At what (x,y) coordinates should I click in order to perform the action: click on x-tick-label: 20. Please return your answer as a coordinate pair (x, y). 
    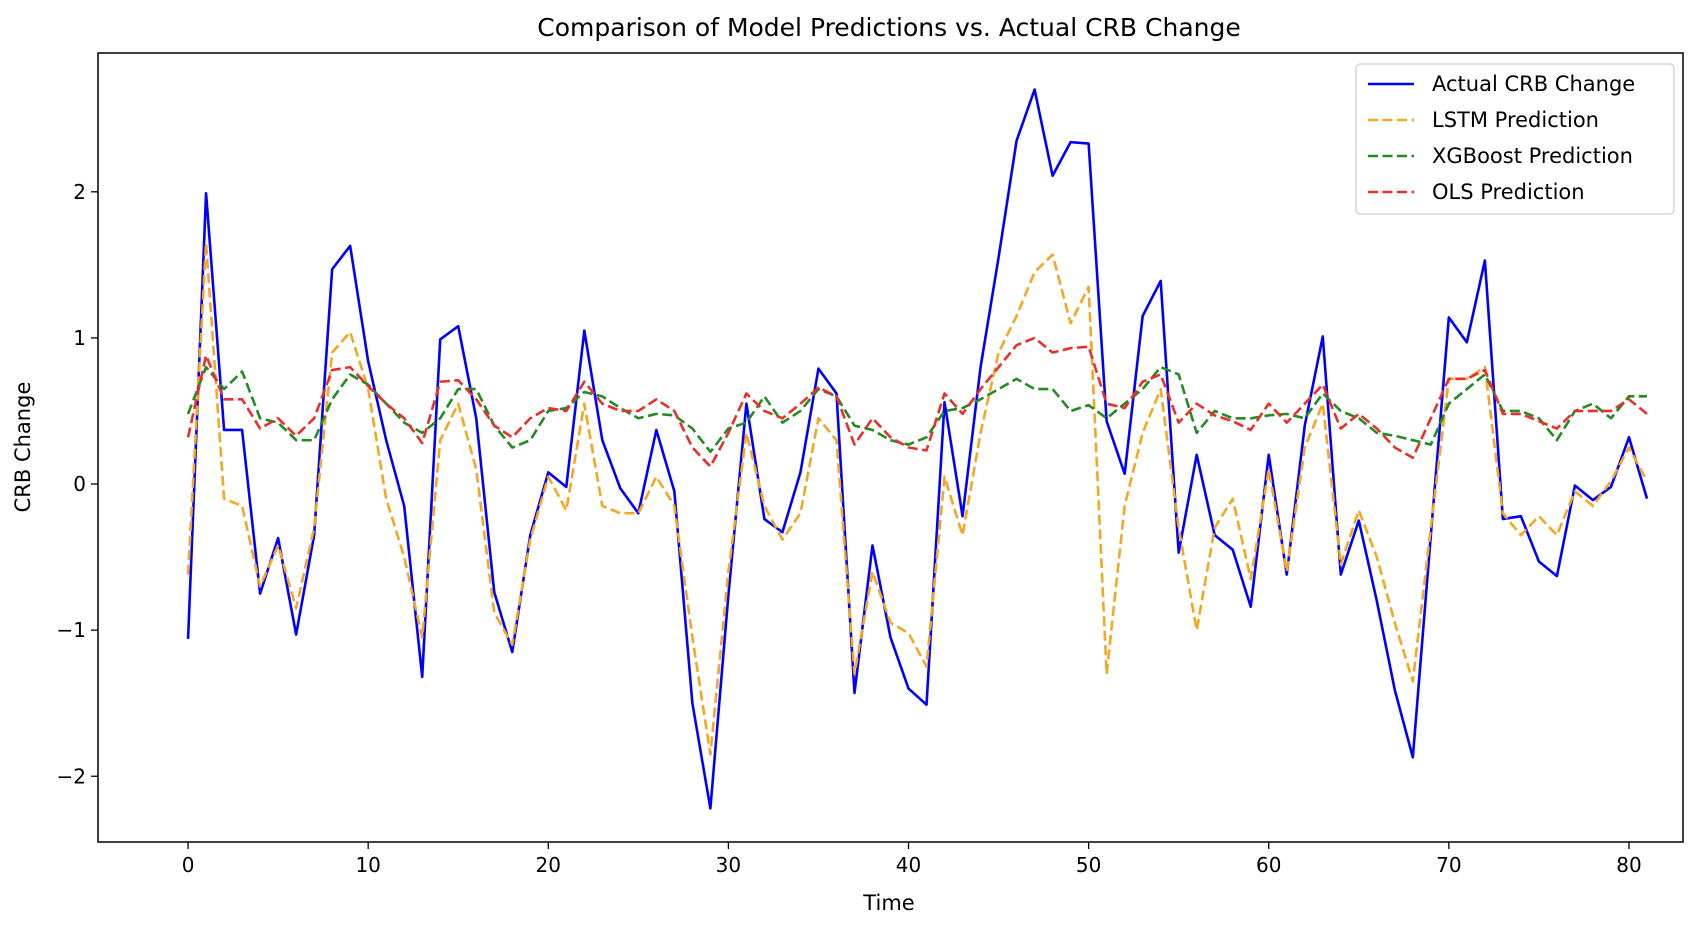
    Looking at the image, I should click on (548, 865).